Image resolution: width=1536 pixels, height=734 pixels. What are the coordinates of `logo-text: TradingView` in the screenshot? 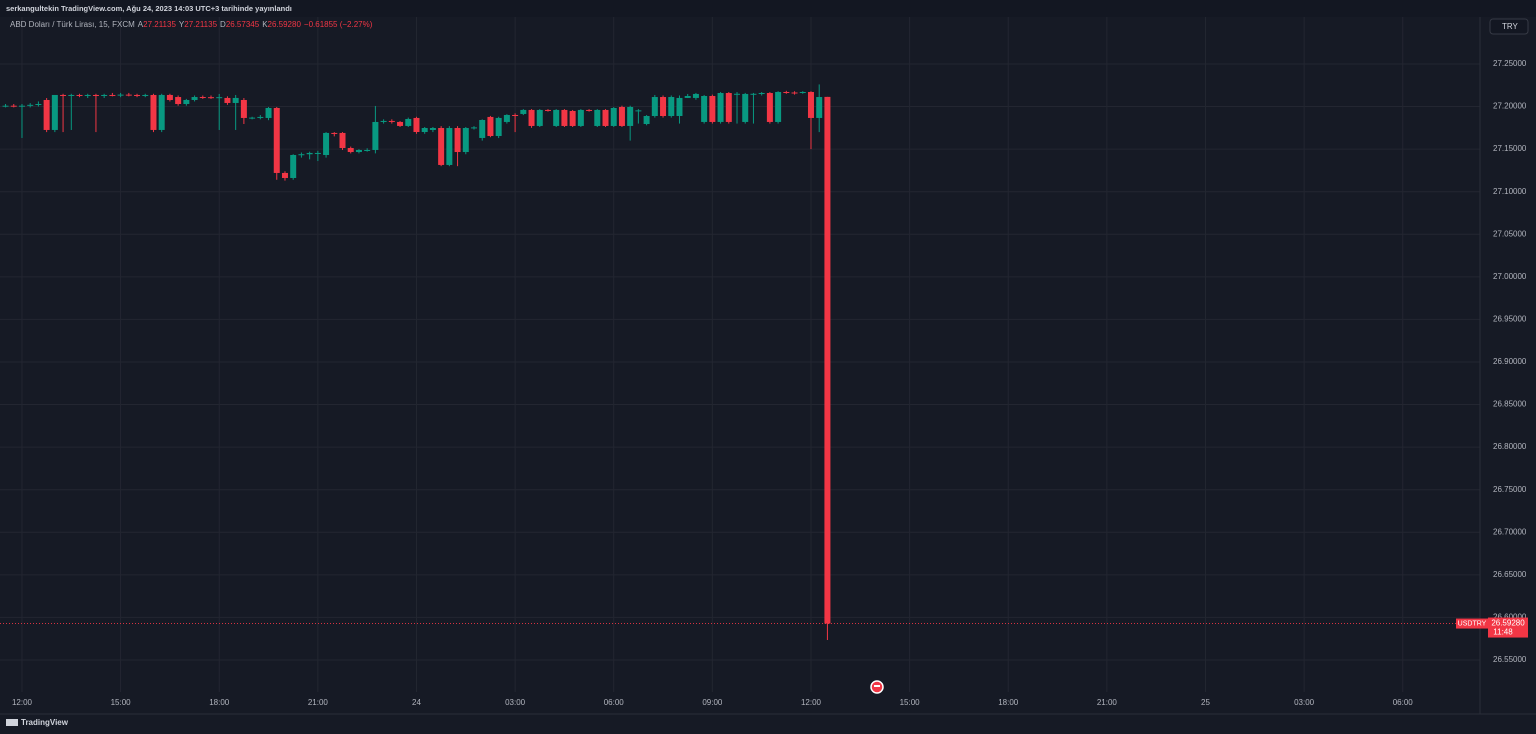 It's located at (45, 722).